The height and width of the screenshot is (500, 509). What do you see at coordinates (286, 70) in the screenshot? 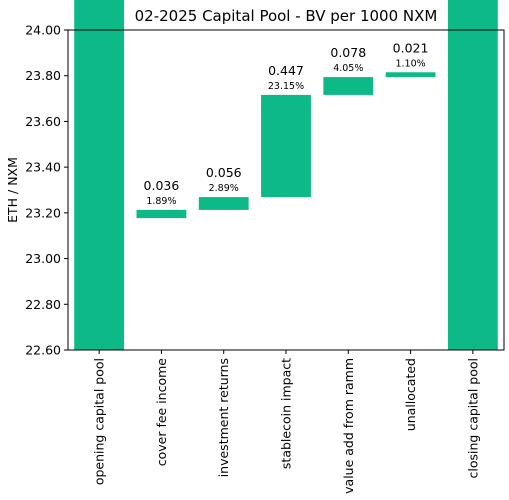
I see `value-label: 0.447` at bounding box center [286, 70].